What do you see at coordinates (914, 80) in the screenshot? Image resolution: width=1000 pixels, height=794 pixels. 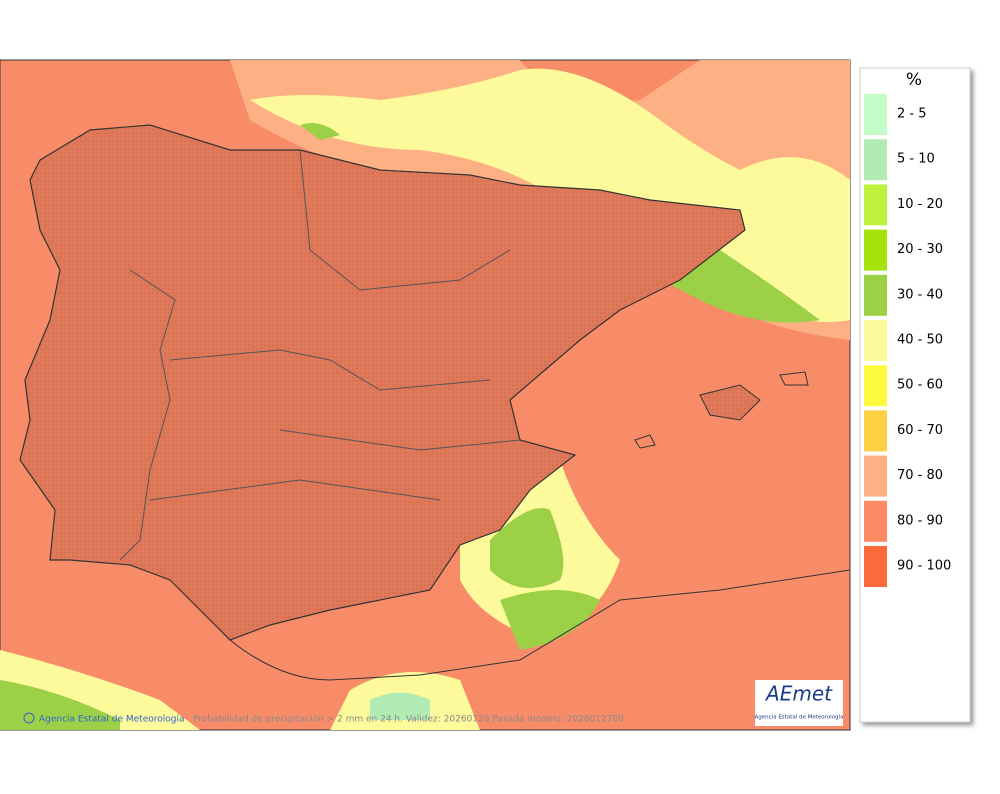 I see `legend-title: %` at bounding box center [914, 80].